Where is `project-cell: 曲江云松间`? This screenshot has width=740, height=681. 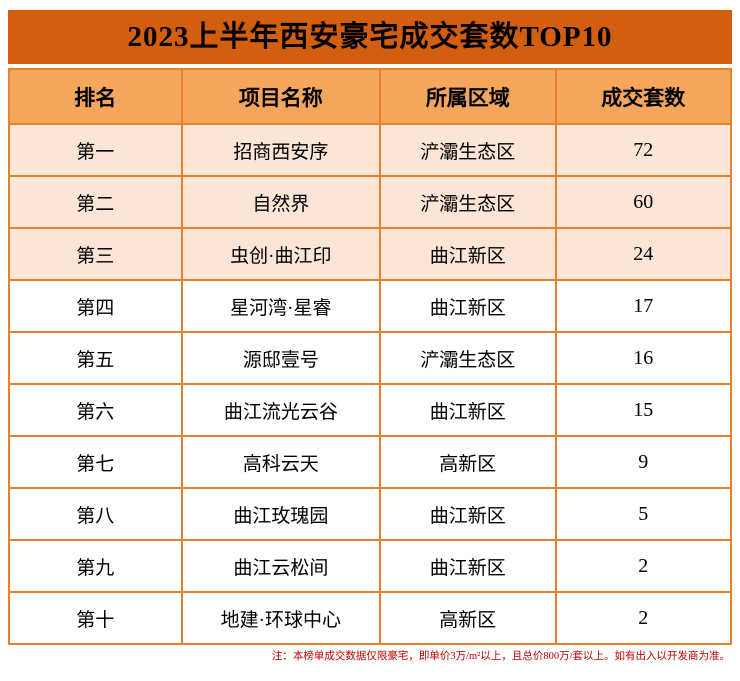 project-cell: 曲江云松间 is located at coordinates (281, 566).